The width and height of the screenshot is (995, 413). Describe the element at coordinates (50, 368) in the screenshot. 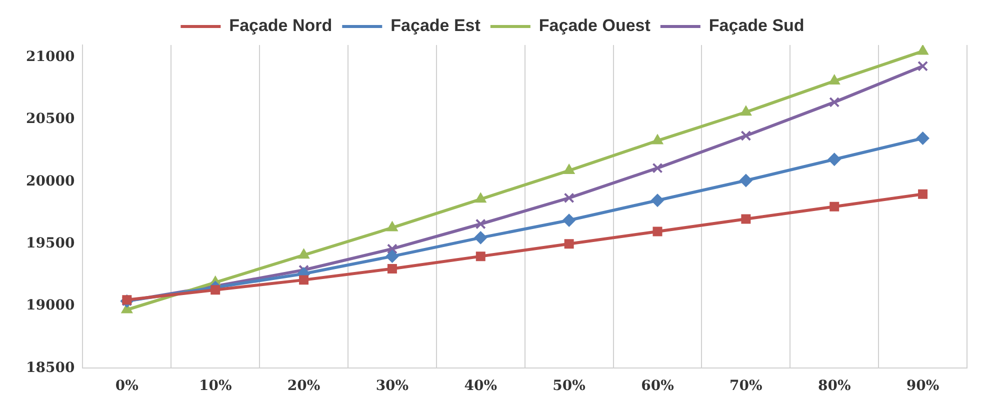

I see `y-tick-label: 18500` at that location.